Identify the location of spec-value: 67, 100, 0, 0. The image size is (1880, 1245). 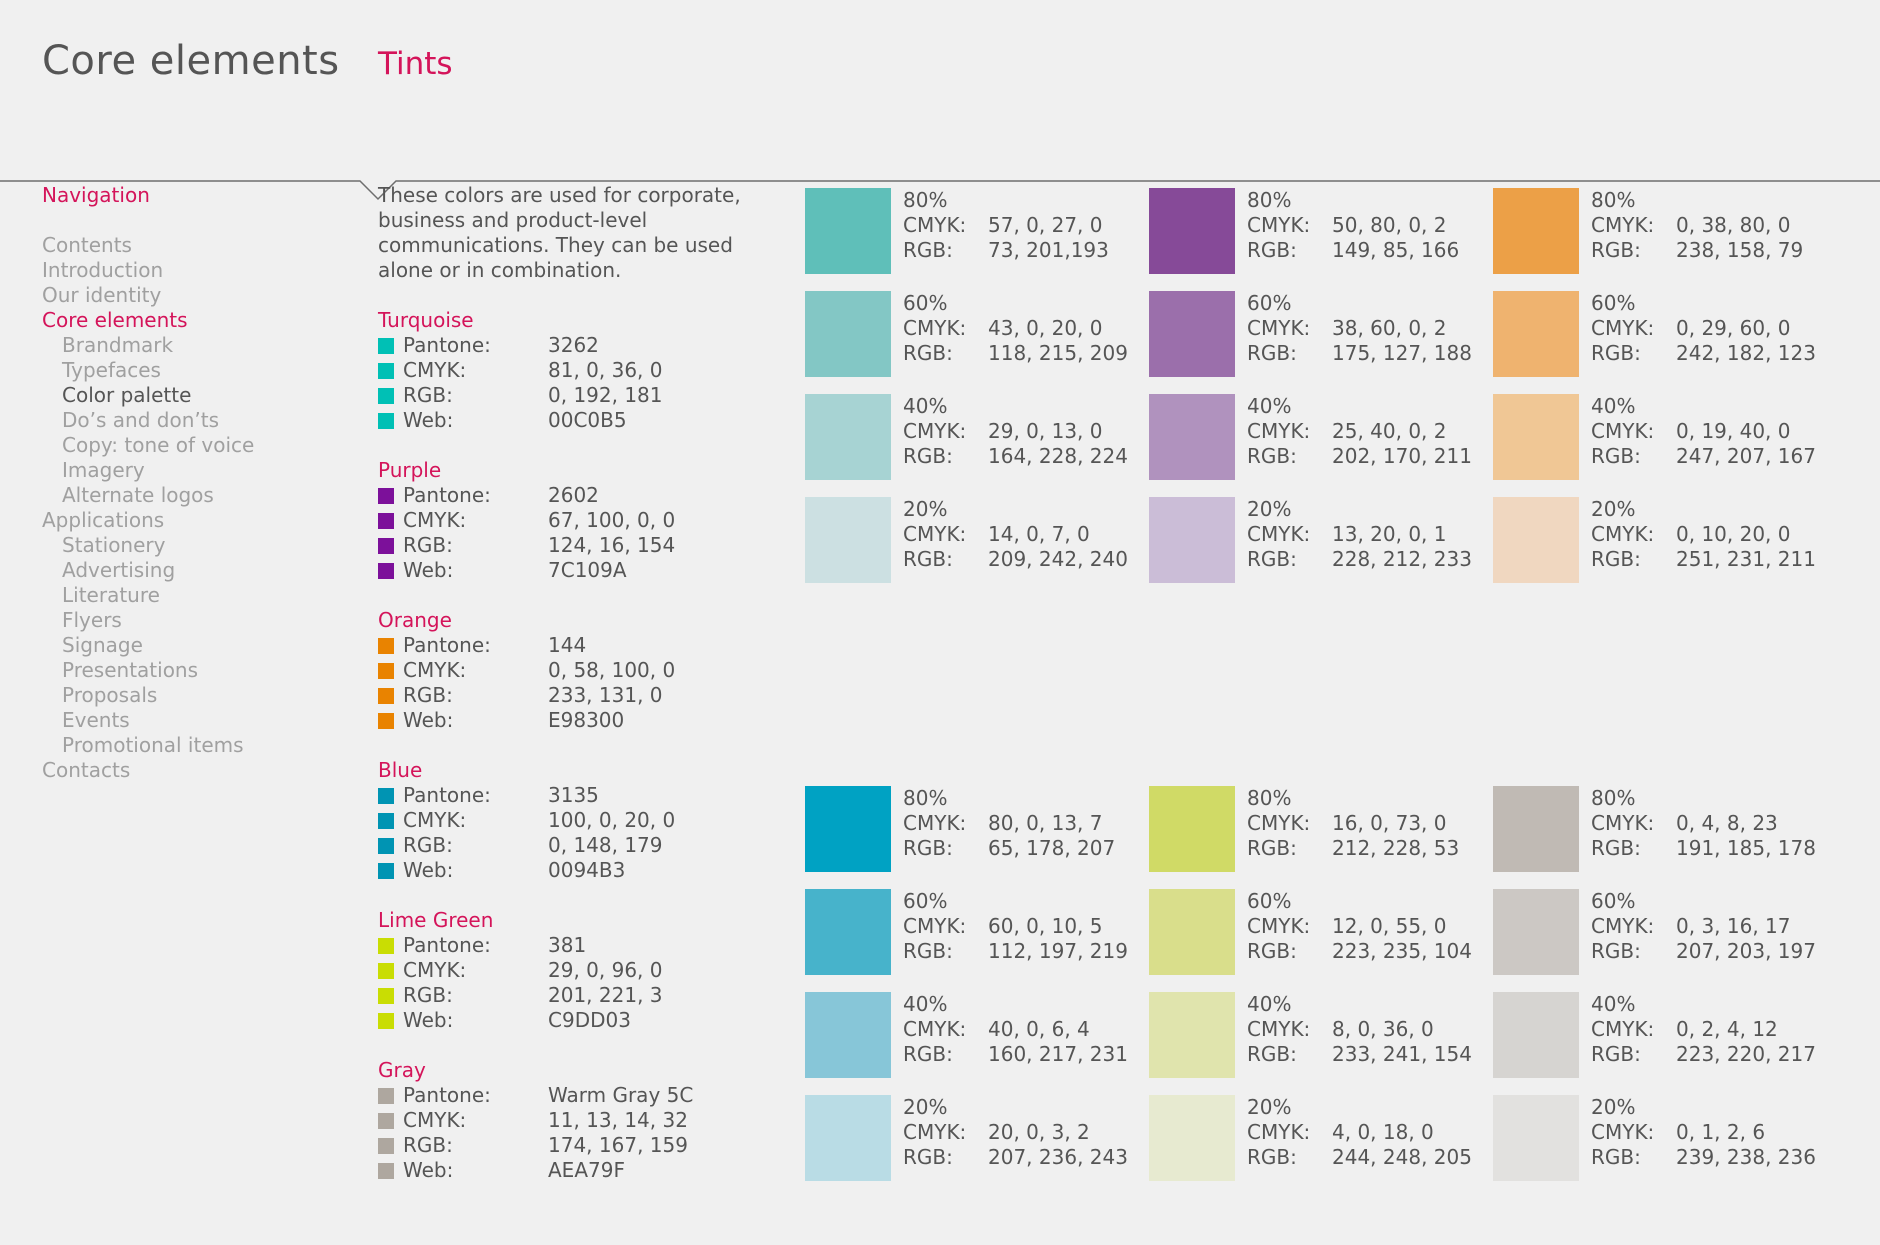
(612, 520).